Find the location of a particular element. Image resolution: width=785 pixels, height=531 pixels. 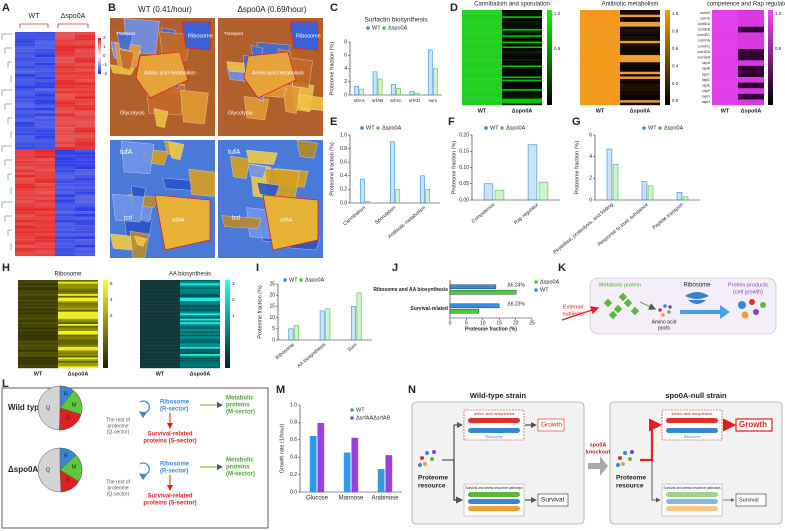

label: Ribosome is located at coordinates (308, 36).